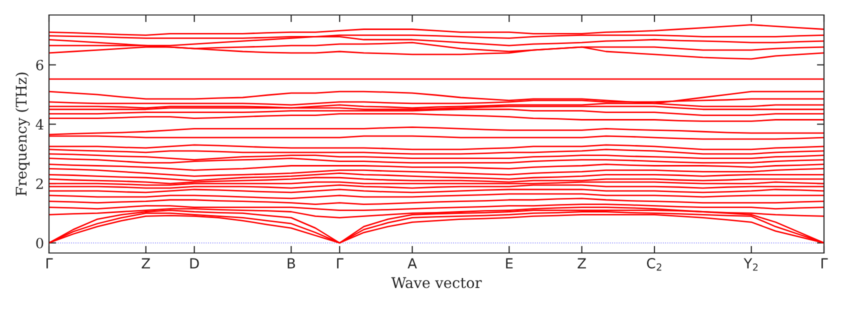  Describe the element at coordinates (39, 183) in the screenshot. I see `y-tick-label: 2` at that location.